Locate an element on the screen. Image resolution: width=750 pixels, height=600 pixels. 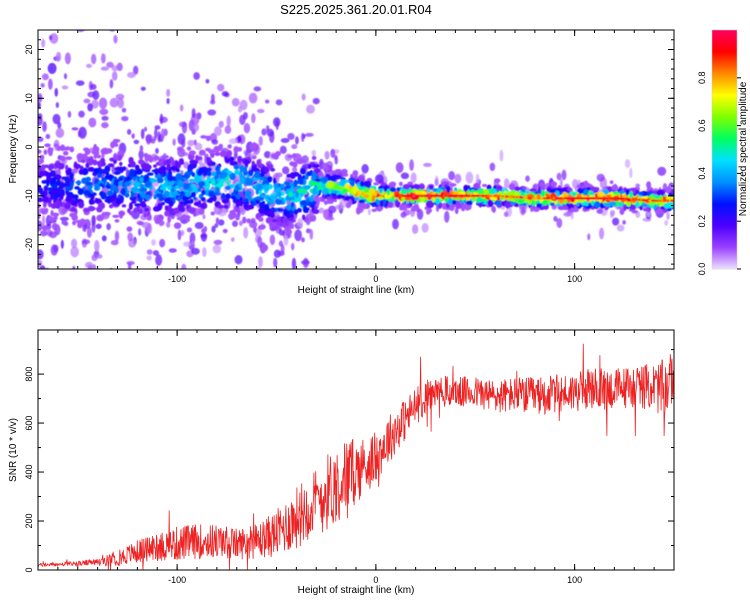
x-tick-label: 100 is located at coordinates (574, 279).